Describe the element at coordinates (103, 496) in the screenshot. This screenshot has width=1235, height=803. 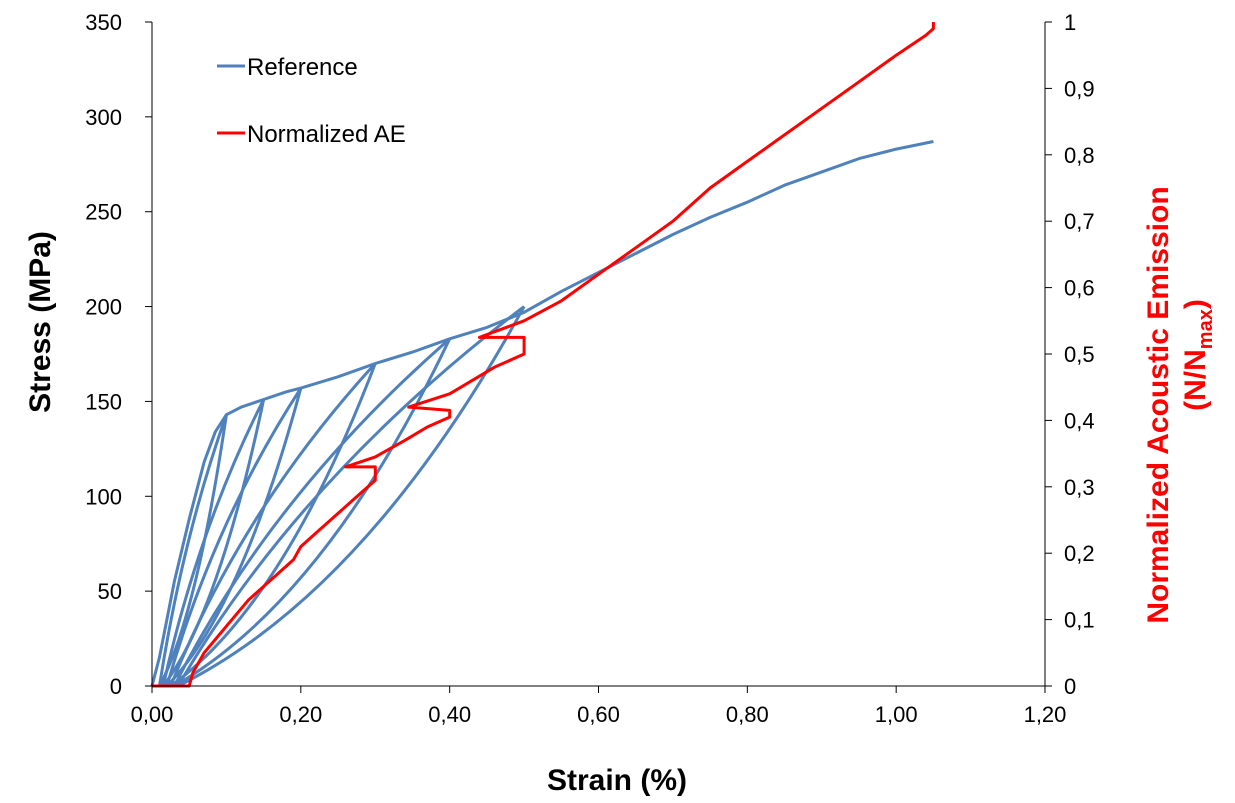
I see `y-tick-label: 100` at that location.